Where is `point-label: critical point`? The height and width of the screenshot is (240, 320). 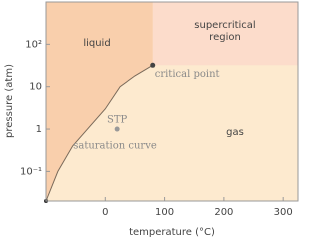
point-label: critical point is located at coordinates (187, 74).